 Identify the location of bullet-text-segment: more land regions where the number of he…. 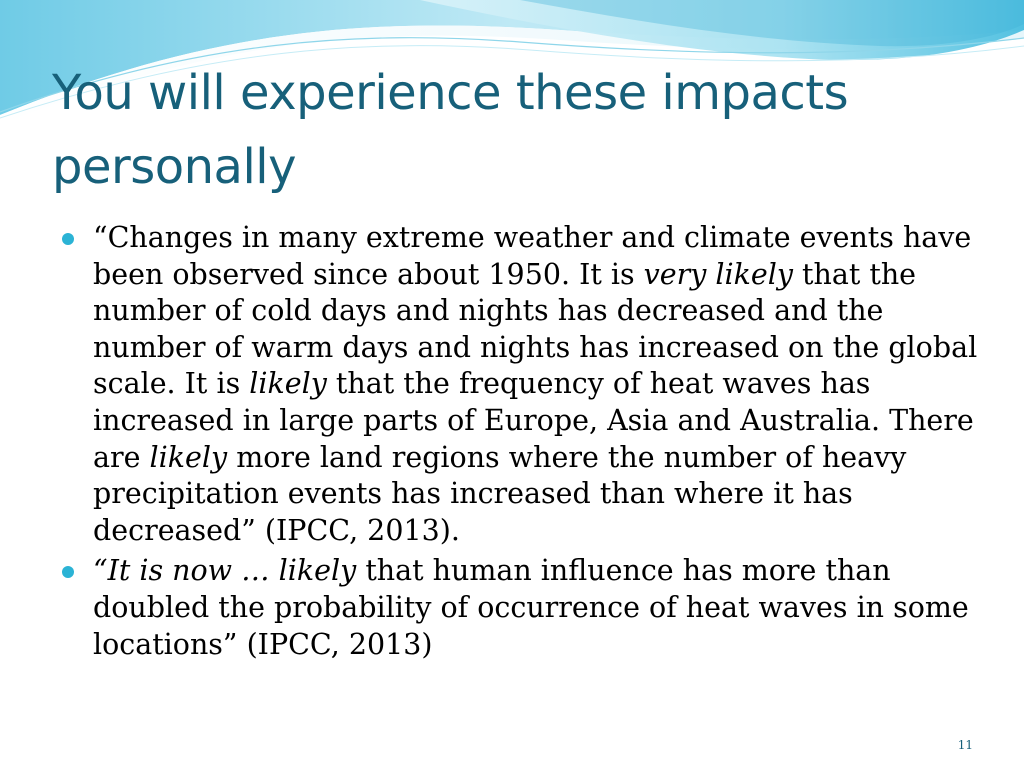
(500, 493).